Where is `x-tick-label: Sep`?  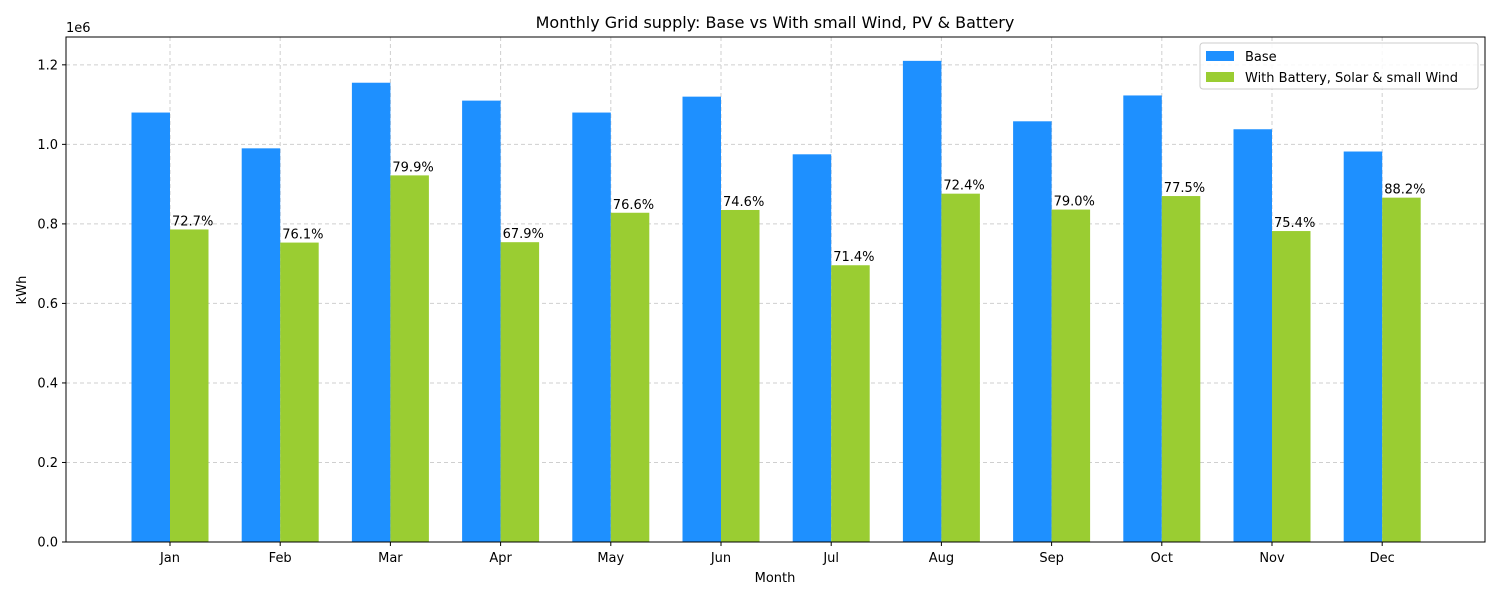 x-tick-label: Sep is located at coordinates (1051, 558).